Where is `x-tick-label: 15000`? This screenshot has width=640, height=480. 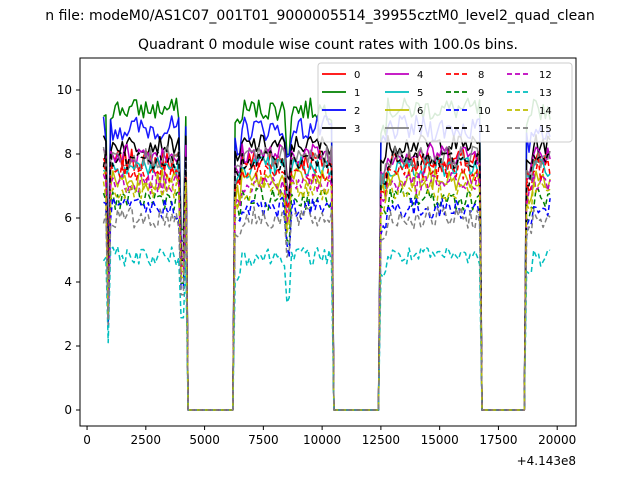
x-tick-label: 15000 is located at coordinates (440, 440).